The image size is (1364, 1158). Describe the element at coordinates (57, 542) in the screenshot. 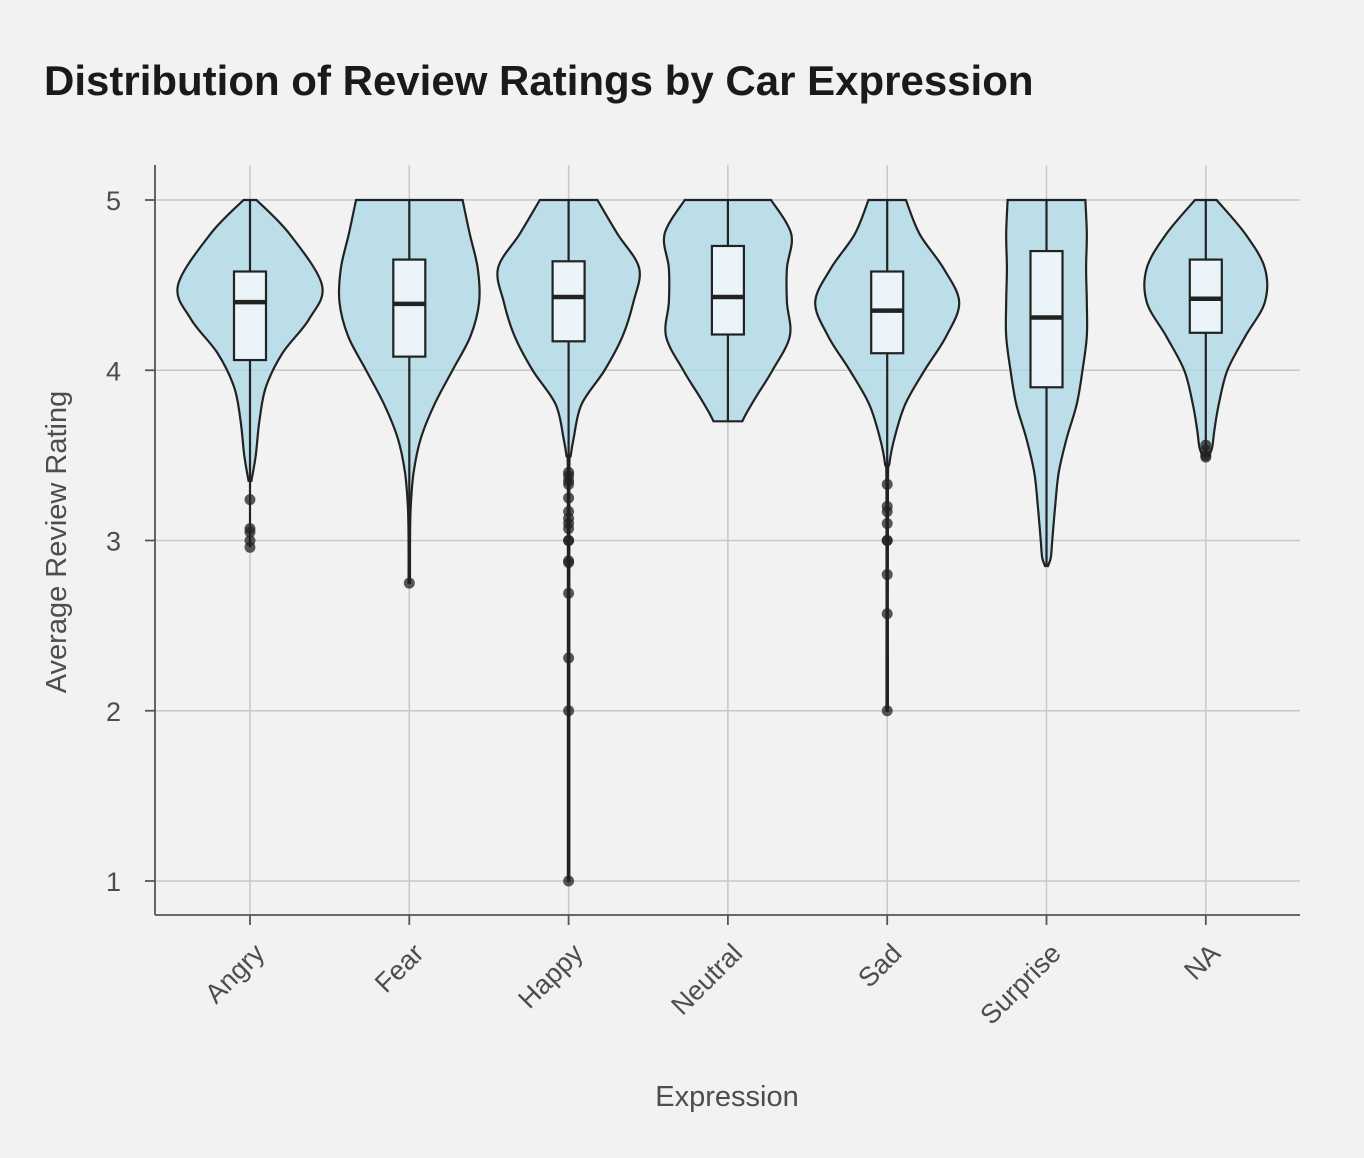

I see `y-axis-title: Average Review Rating` at that location.